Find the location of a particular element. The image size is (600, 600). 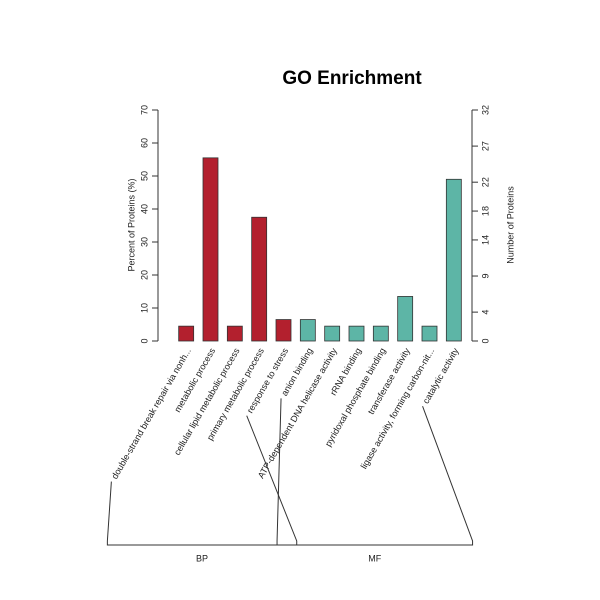

chart-title: GO Enrichment is located at coordinates (352, 78).